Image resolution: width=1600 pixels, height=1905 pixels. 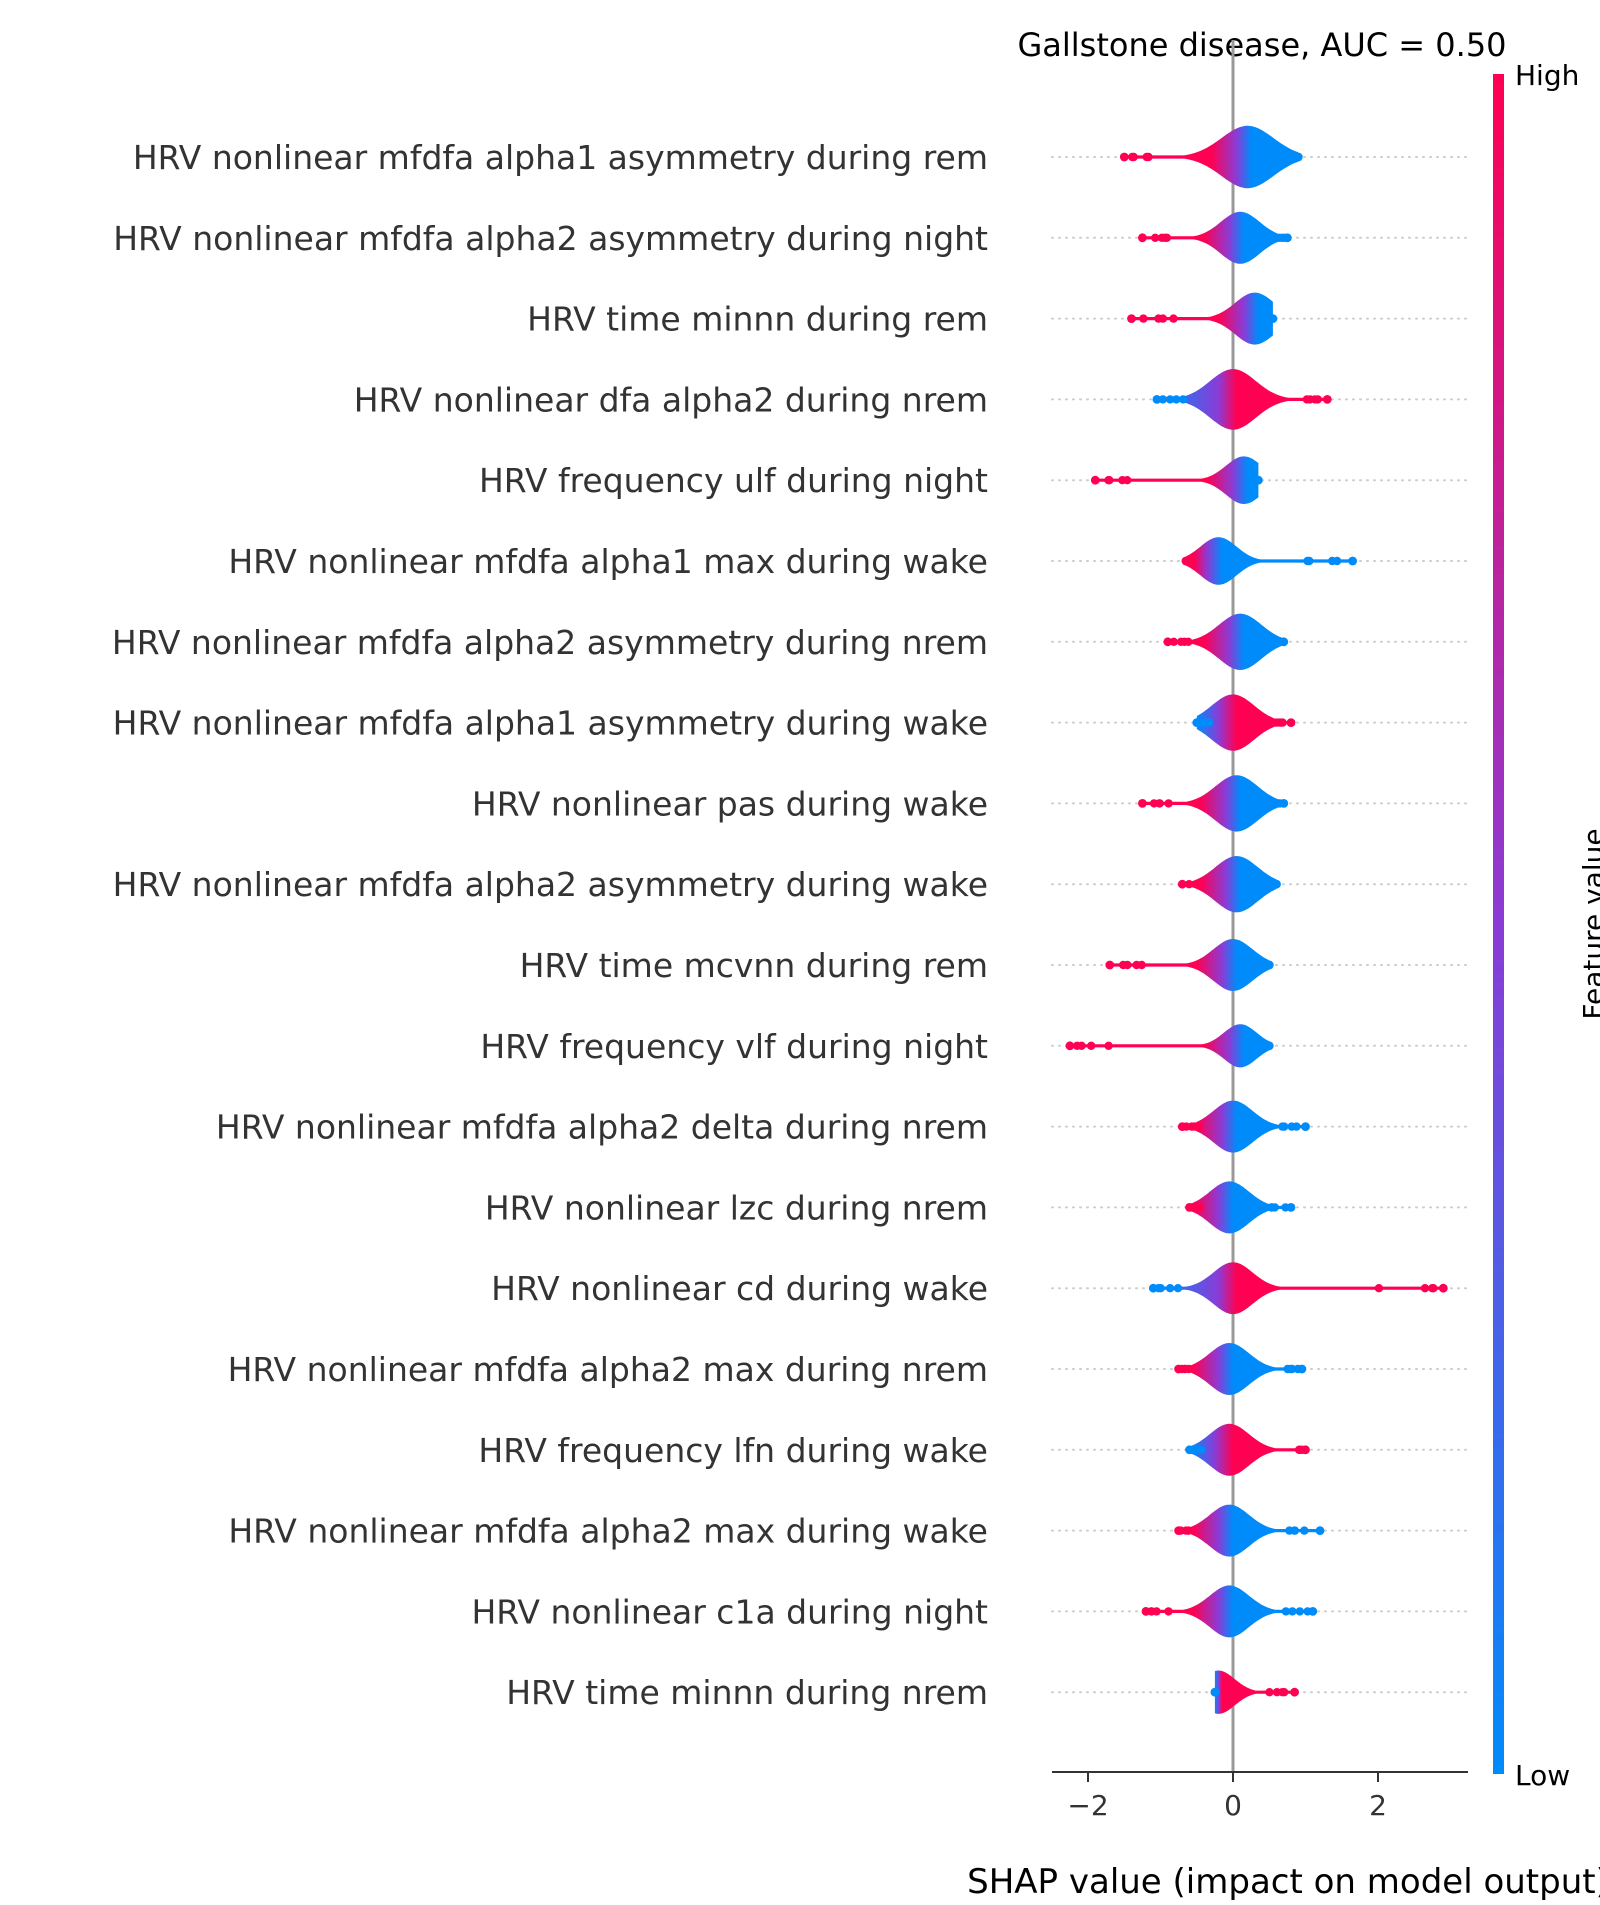 I want to click on feature-label: HRV frequency lfn during wake, so click(x=733, y=1450).